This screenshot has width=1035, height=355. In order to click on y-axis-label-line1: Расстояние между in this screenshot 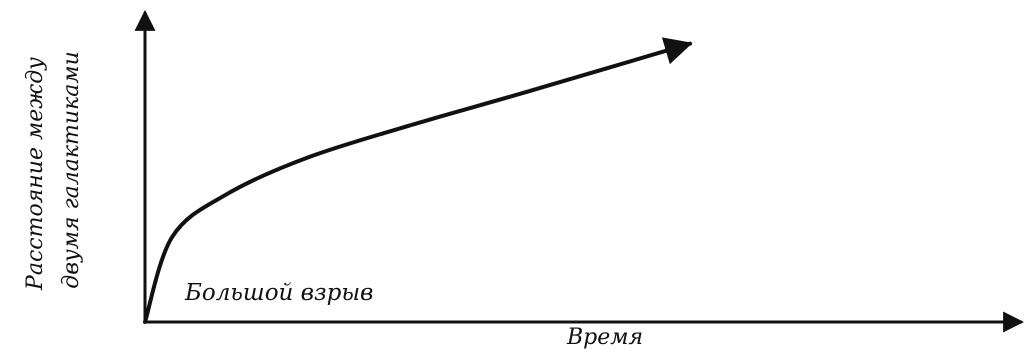, I will do `click(35, 174)`.